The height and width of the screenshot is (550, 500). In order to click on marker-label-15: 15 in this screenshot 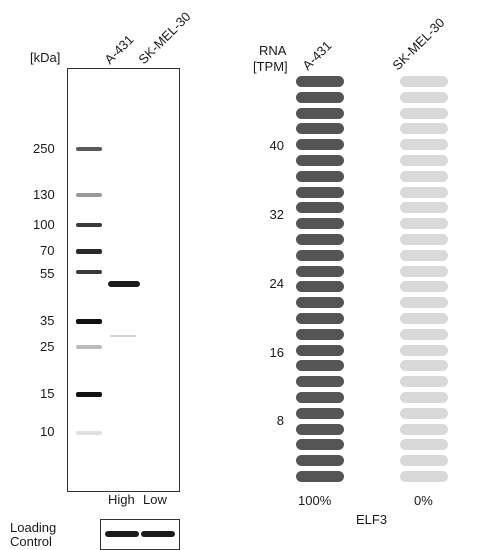, I will do `click(47, 393)`.